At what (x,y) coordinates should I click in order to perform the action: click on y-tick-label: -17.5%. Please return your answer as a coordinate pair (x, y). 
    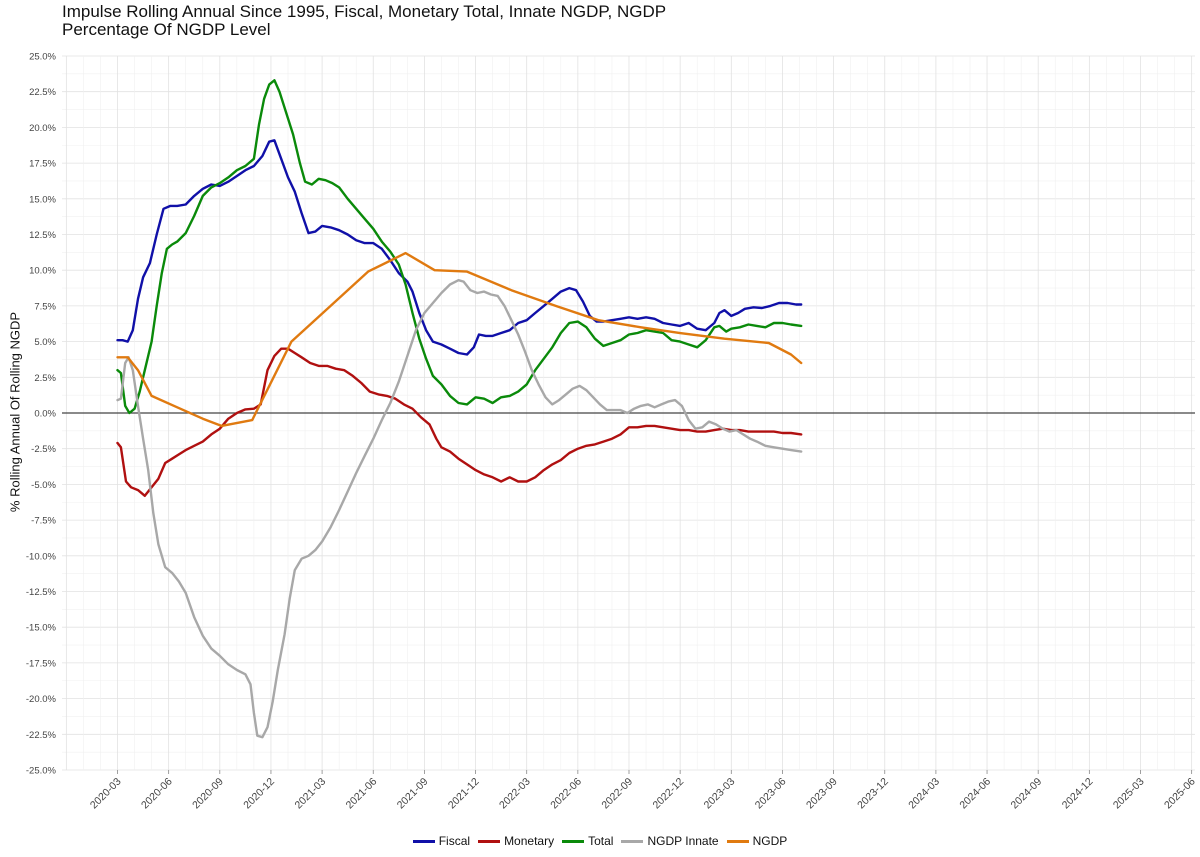
    Looking at the image, I should click on (41, 663).